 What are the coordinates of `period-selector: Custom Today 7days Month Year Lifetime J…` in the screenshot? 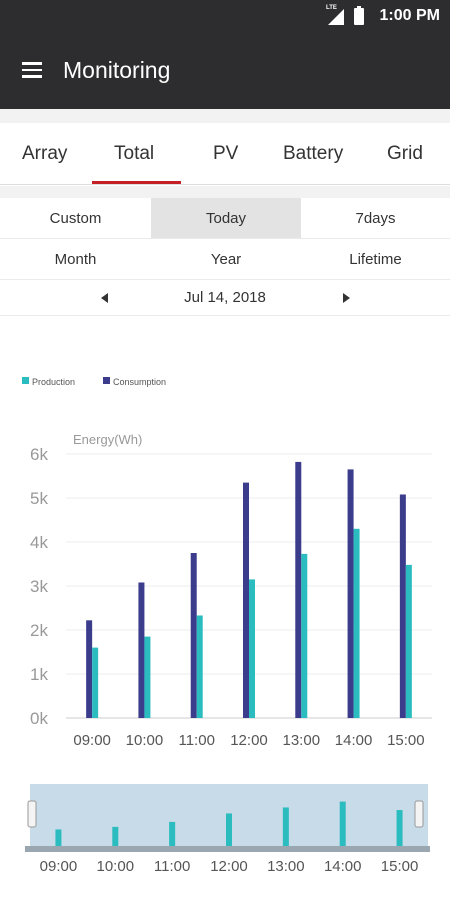 It's located at (225, 257).